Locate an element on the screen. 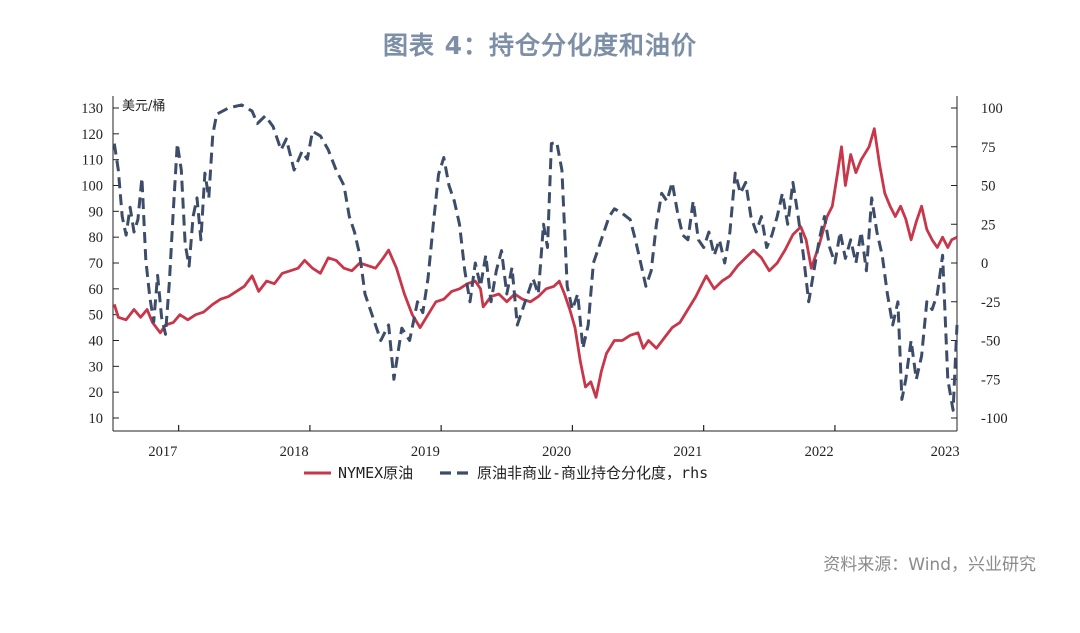 The image size is (1080, 633). left-tick-label: 70 is located at coordinates (96, 264).